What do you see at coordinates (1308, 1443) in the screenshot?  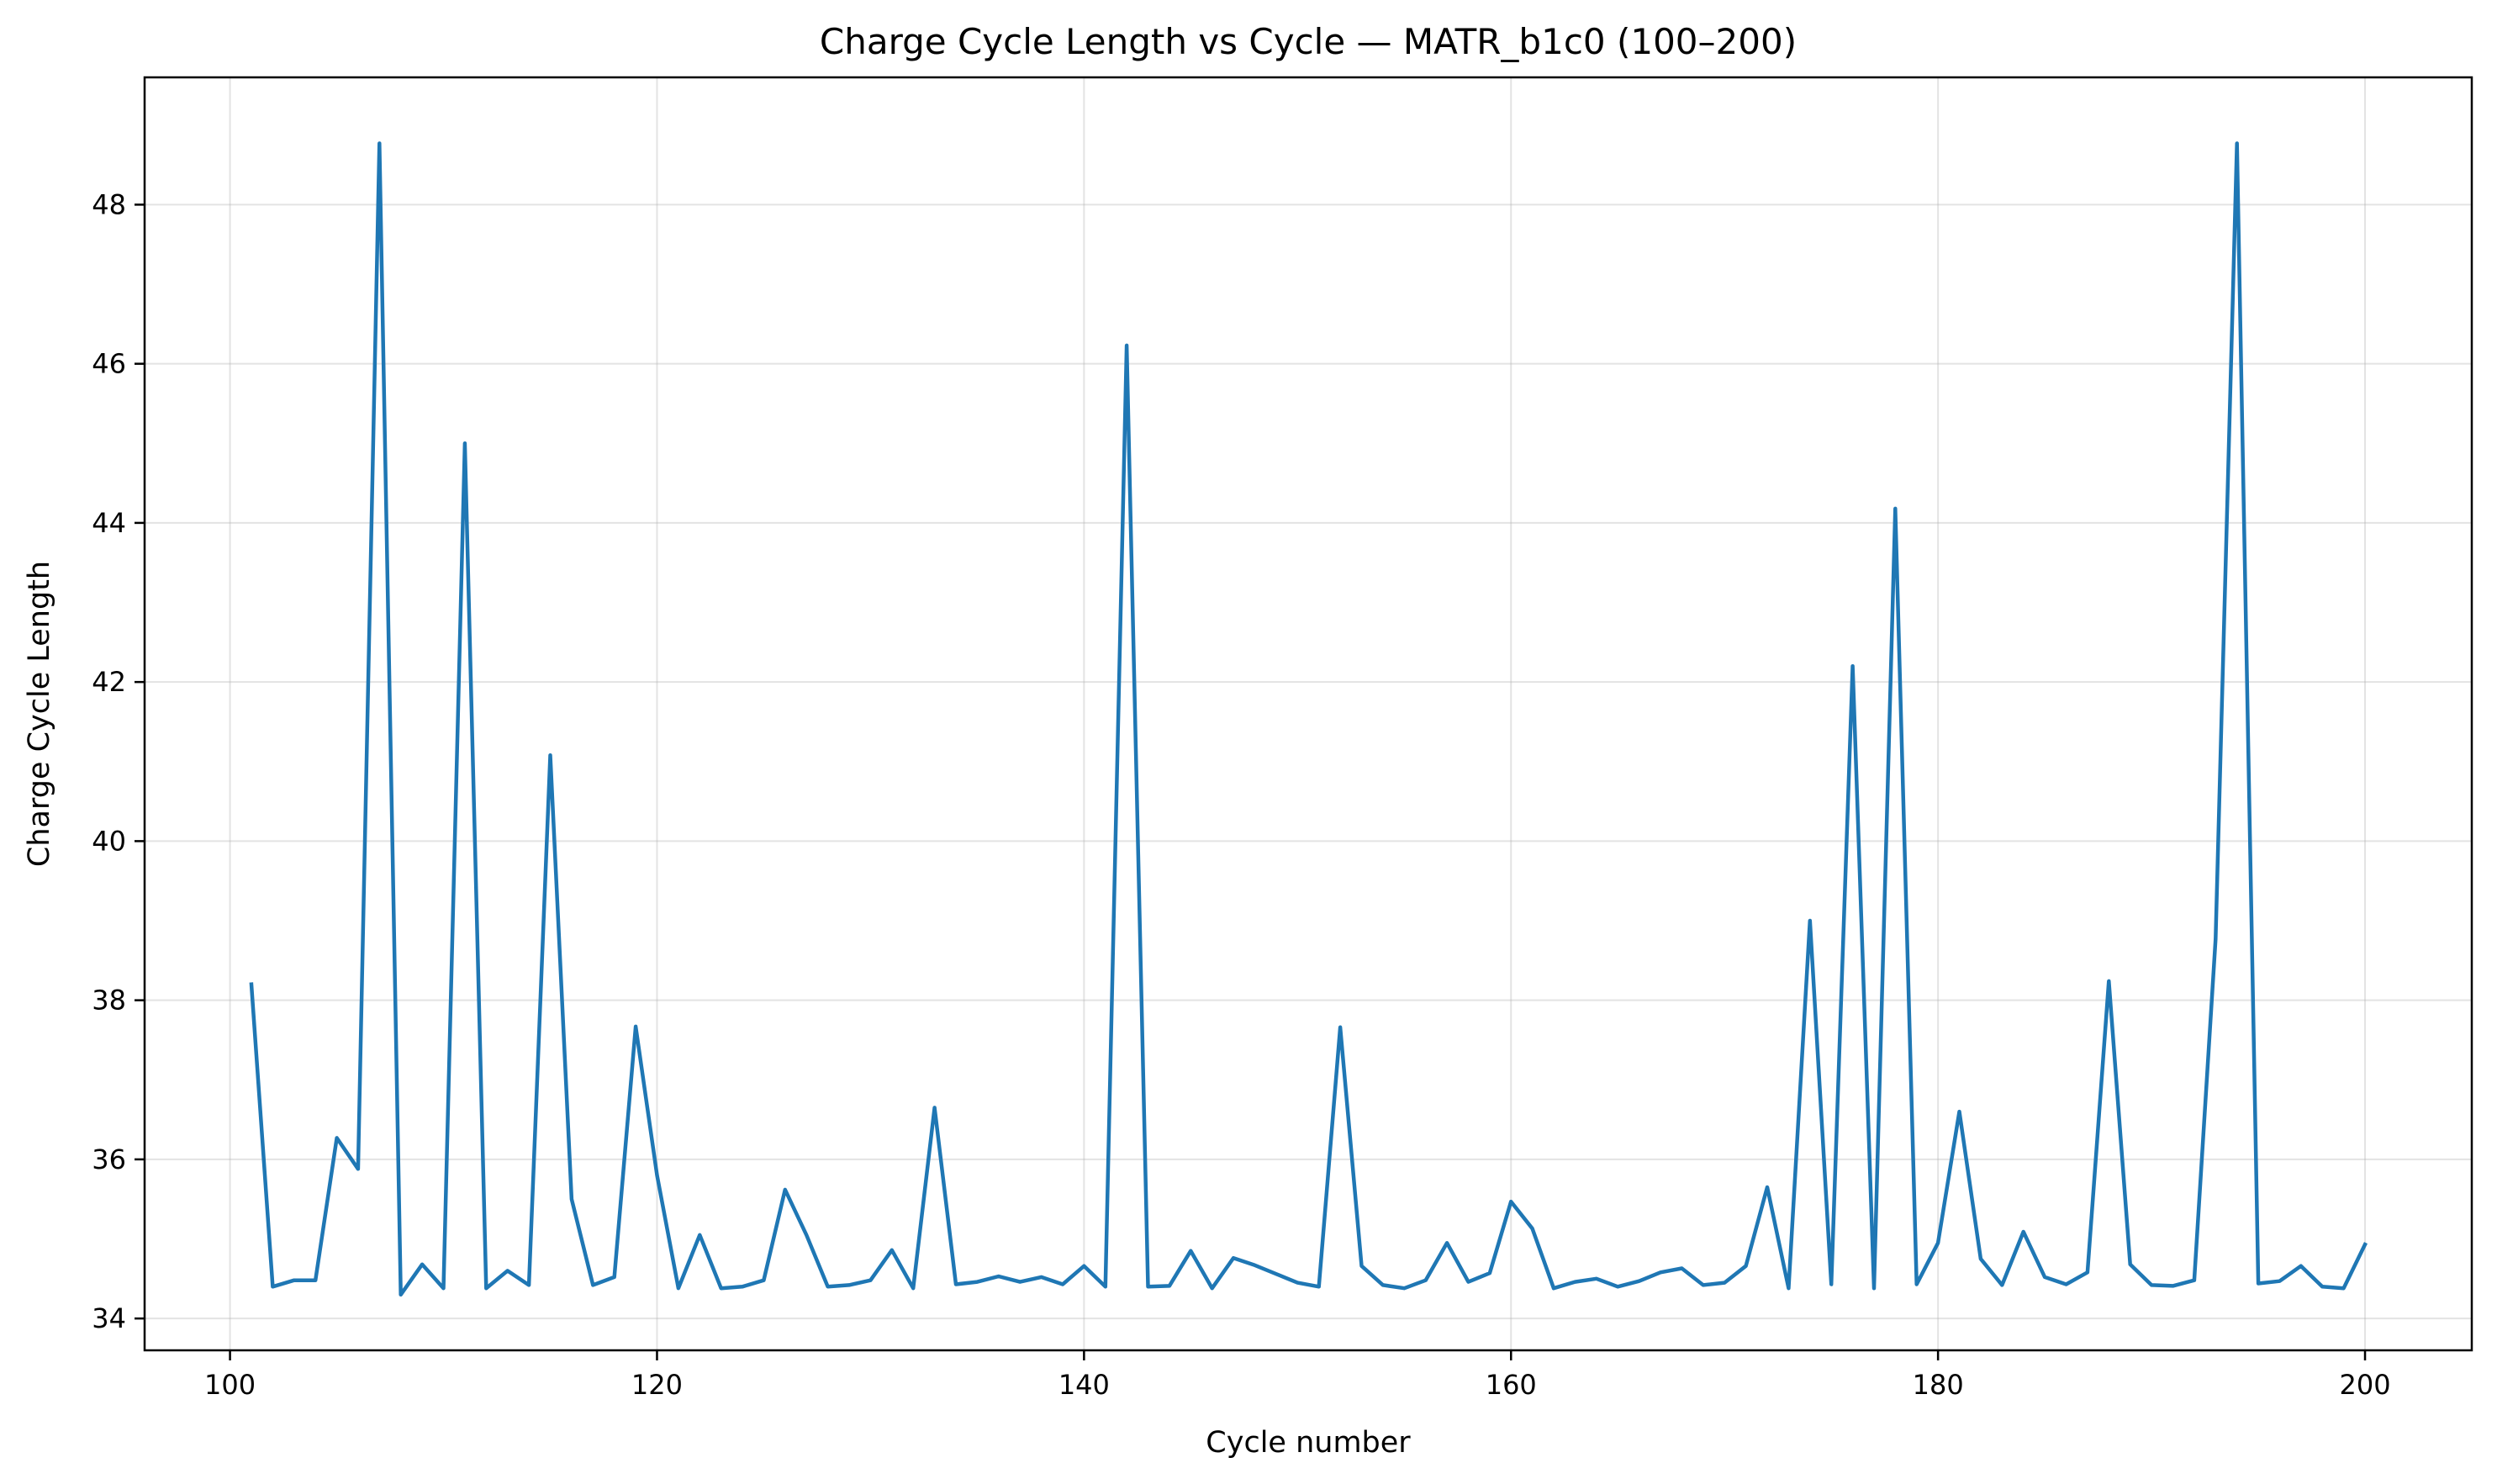 I see `x-axis-label: Cycle number` at bounding box center [1308, 1443].